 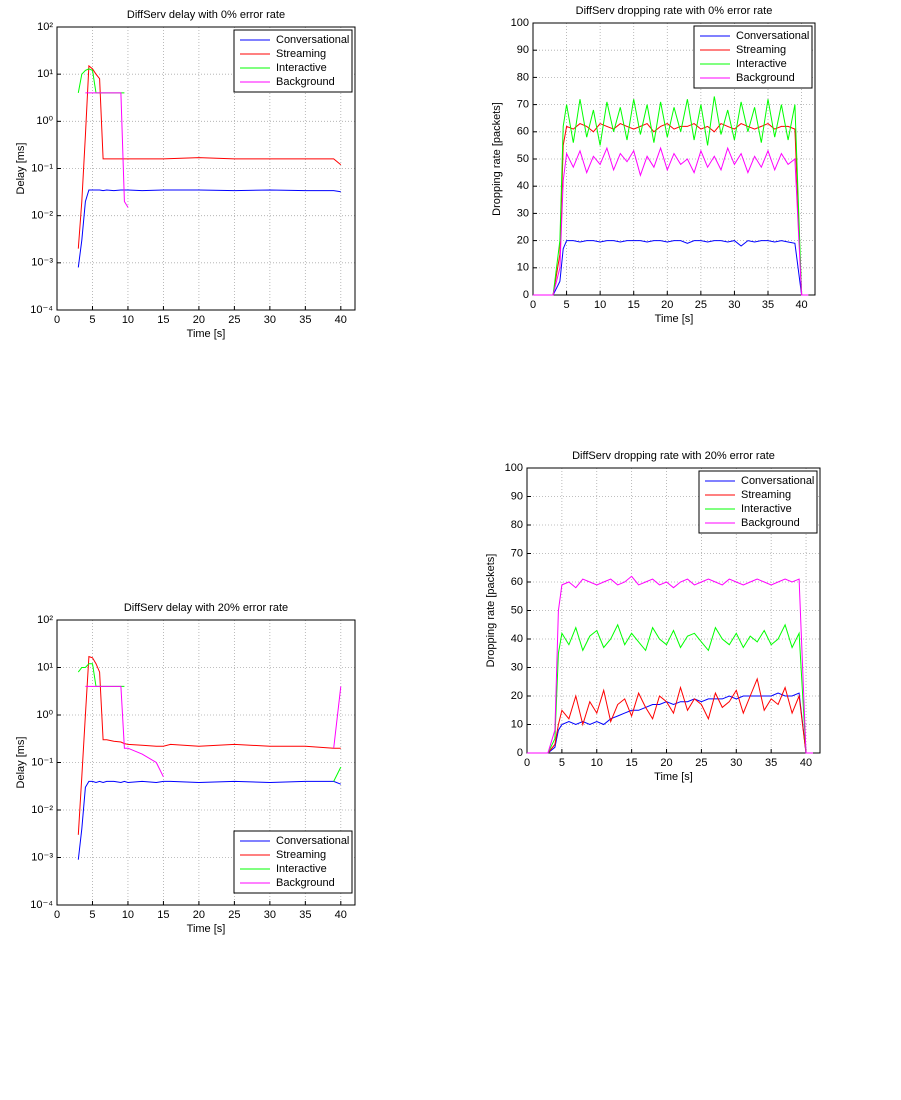 I want to click on y-tick-label: 10⁻¹, so click(x=42, y=762).